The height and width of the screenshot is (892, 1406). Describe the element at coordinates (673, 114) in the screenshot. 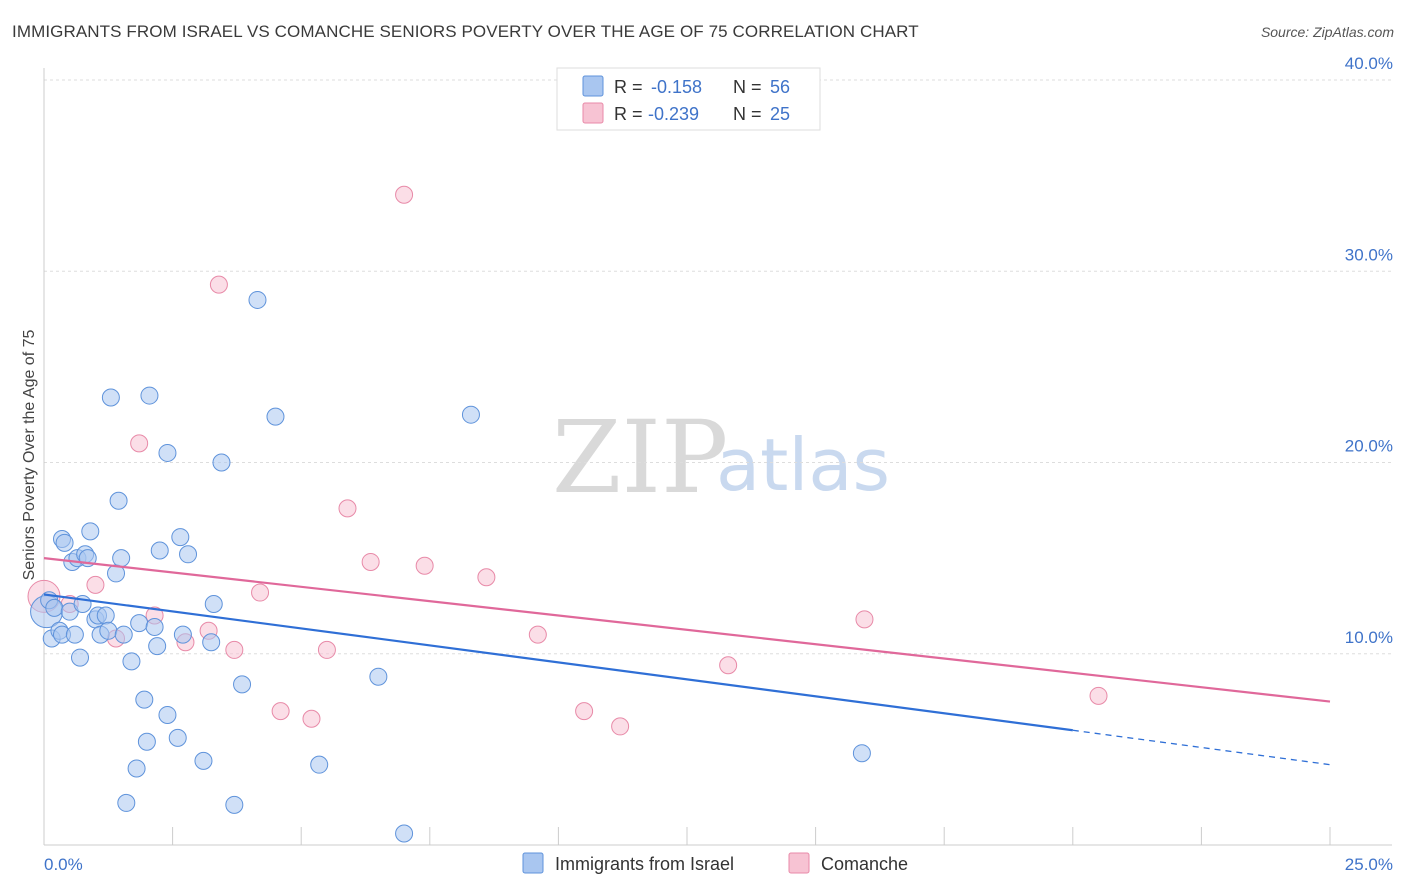

I see `legend-r-value-comanche: -0.239` at that location.